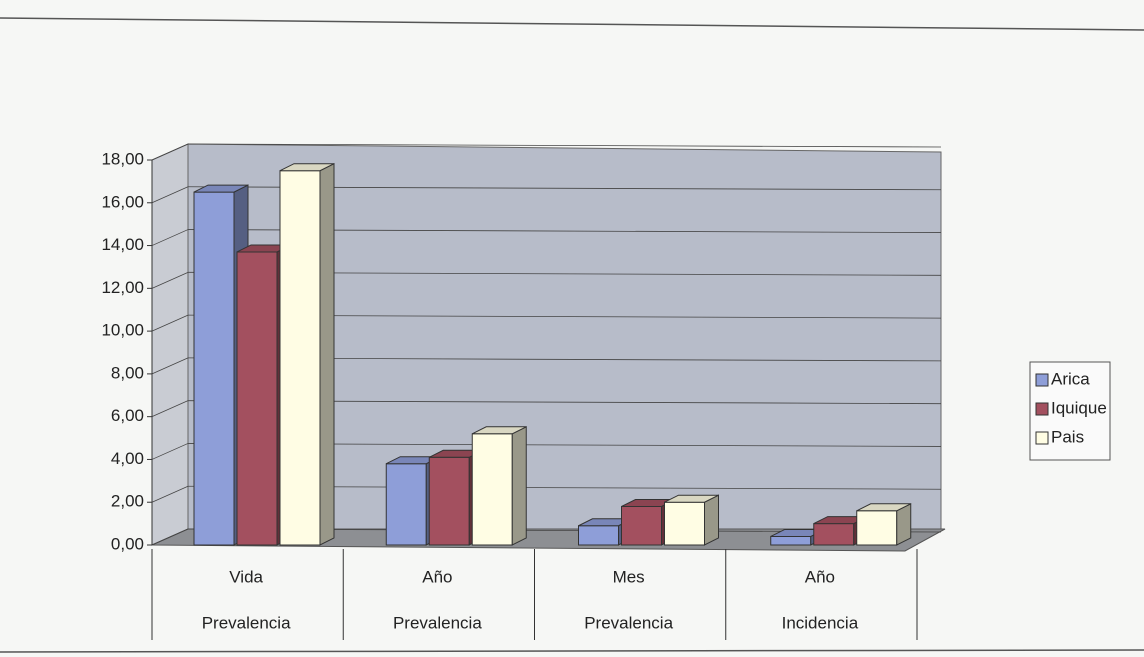 The height and width of the screenshot is (657, 1144). Describe the element at coordinates (122, 201) in the screenshot. I see `y-tick-label: 16,00` at that location.